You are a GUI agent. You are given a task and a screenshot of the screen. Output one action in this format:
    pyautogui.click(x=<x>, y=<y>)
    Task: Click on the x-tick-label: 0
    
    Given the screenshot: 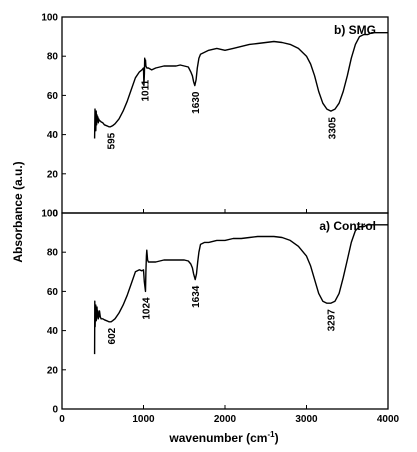 What is the action you would take?
    pyautogui.click(x=62, y=419)
    